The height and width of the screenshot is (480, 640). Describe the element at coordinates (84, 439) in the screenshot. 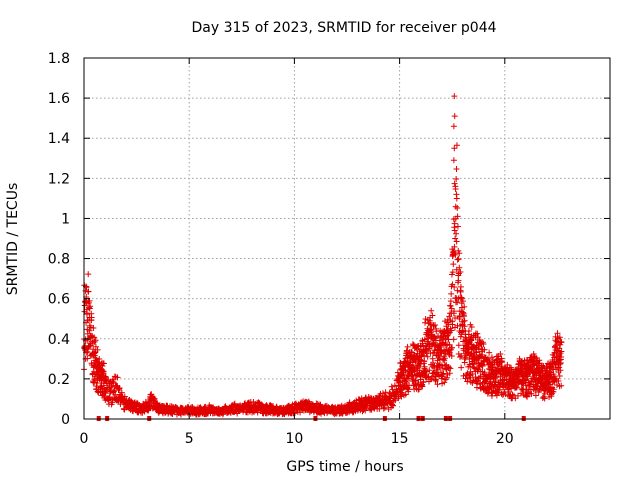

I see `x-tick-label: 0` at that location.